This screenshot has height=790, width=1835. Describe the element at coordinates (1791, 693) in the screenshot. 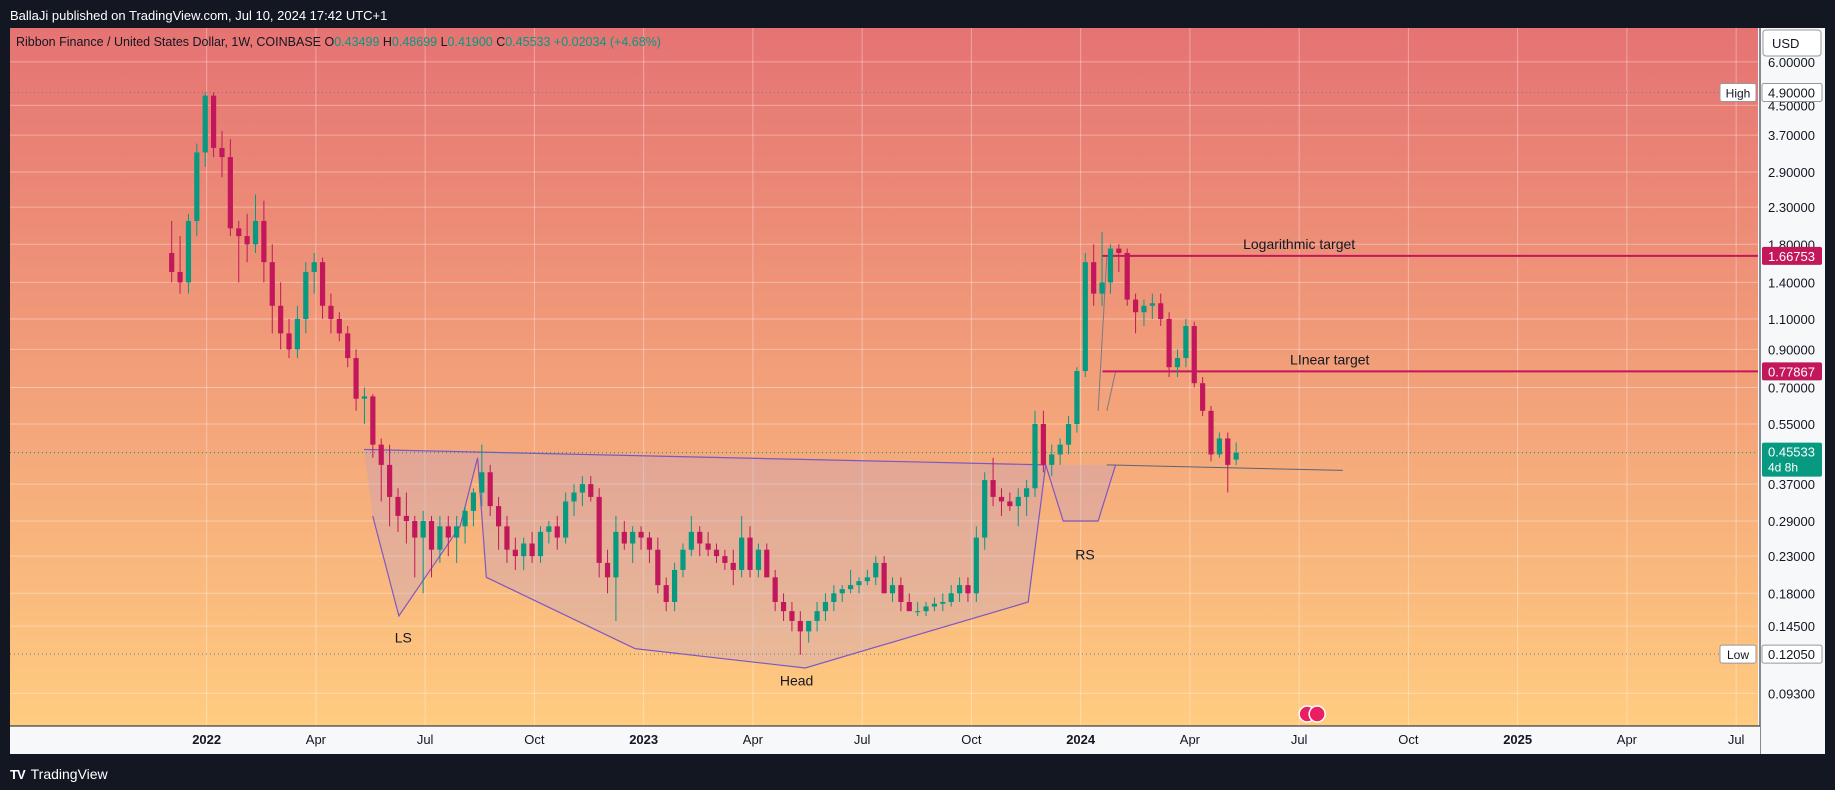

I see `y-tick-label: 0.09300` at that location.